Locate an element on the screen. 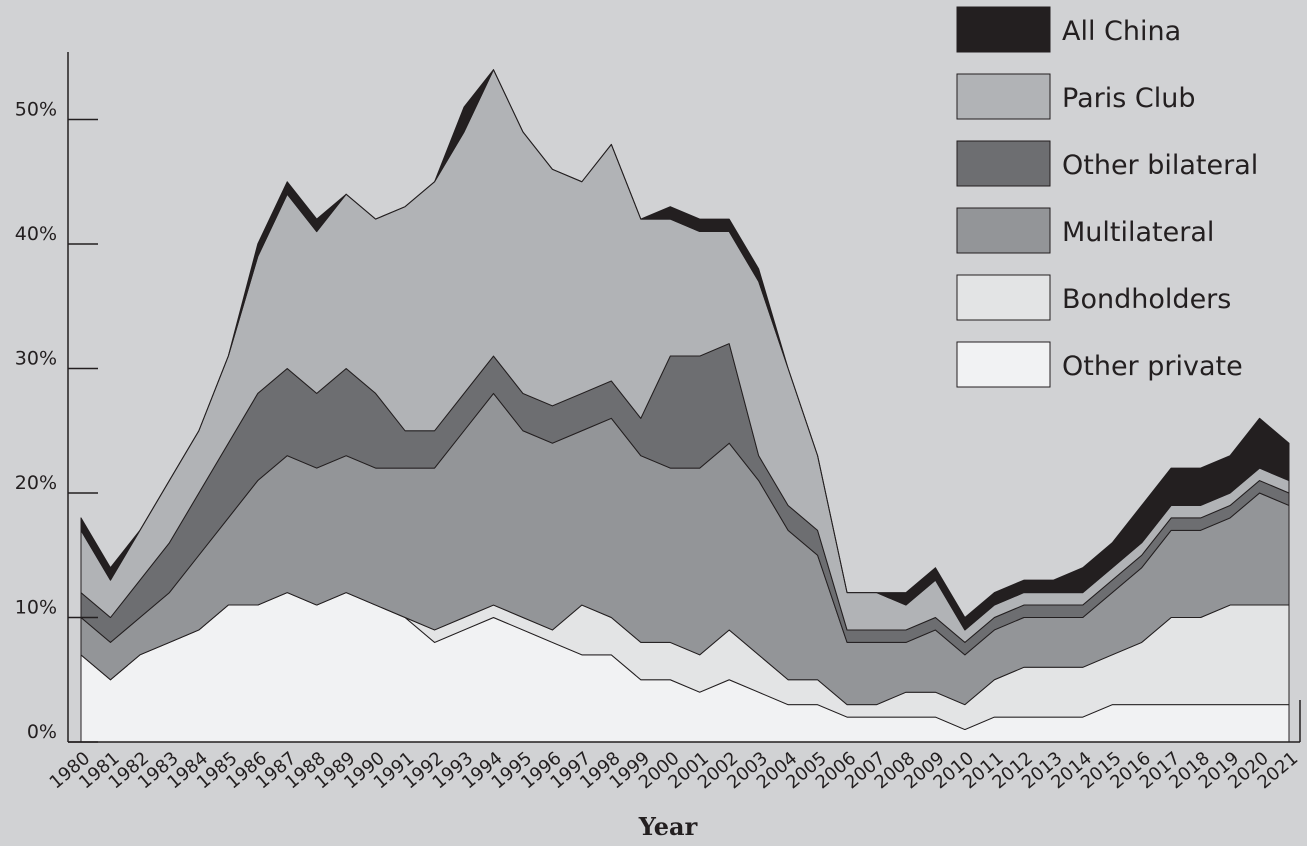 This screenshot has width=1307, height=846. y-tick-label: 20% is located at coordinates (36, 483).